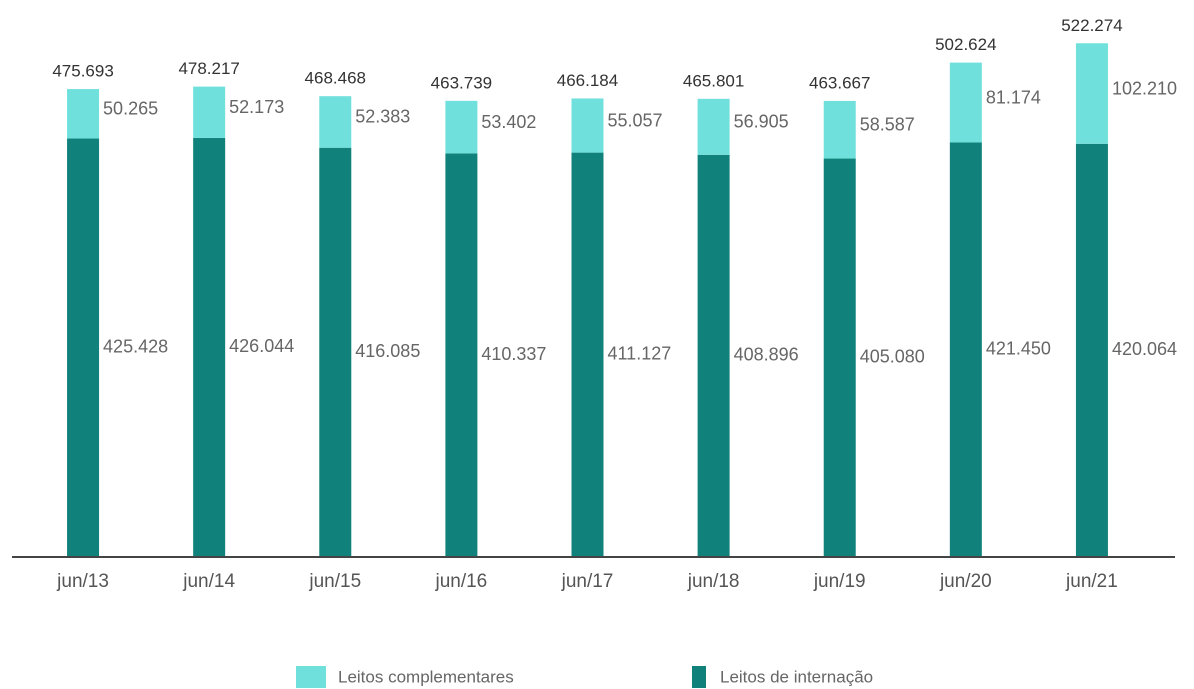  Describe the element at coordinates (130, 109) in the screenshot. I see `data-label: 50.265` at that location.